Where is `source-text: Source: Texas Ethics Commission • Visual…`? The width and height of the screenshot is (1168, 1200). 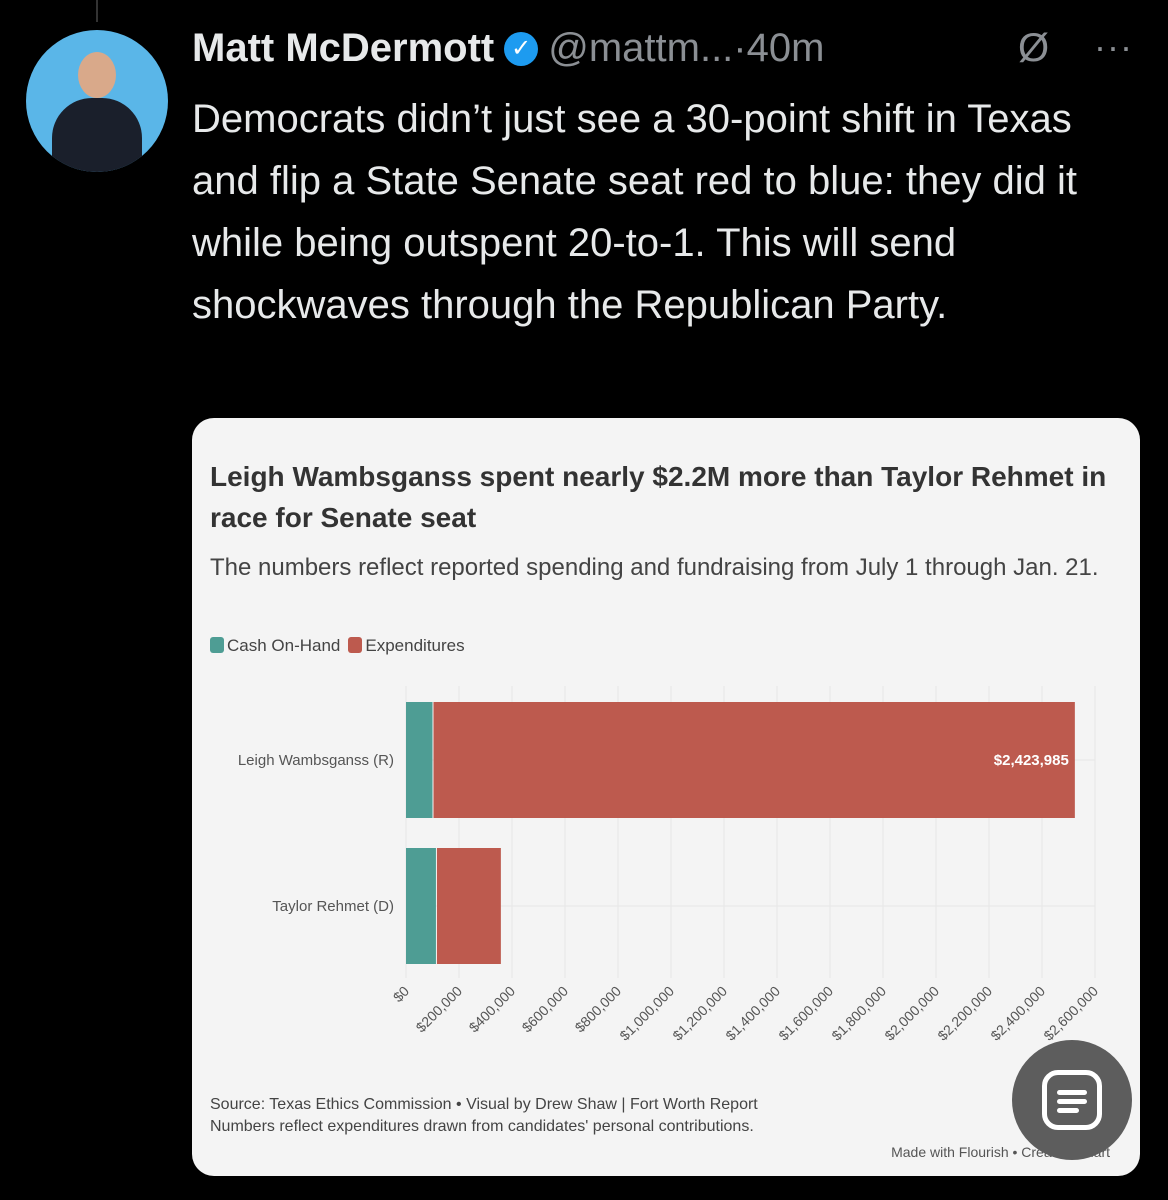
source-text: Source: Texas Ethics Commission • Visual… is located at coordinates (484, 1104).